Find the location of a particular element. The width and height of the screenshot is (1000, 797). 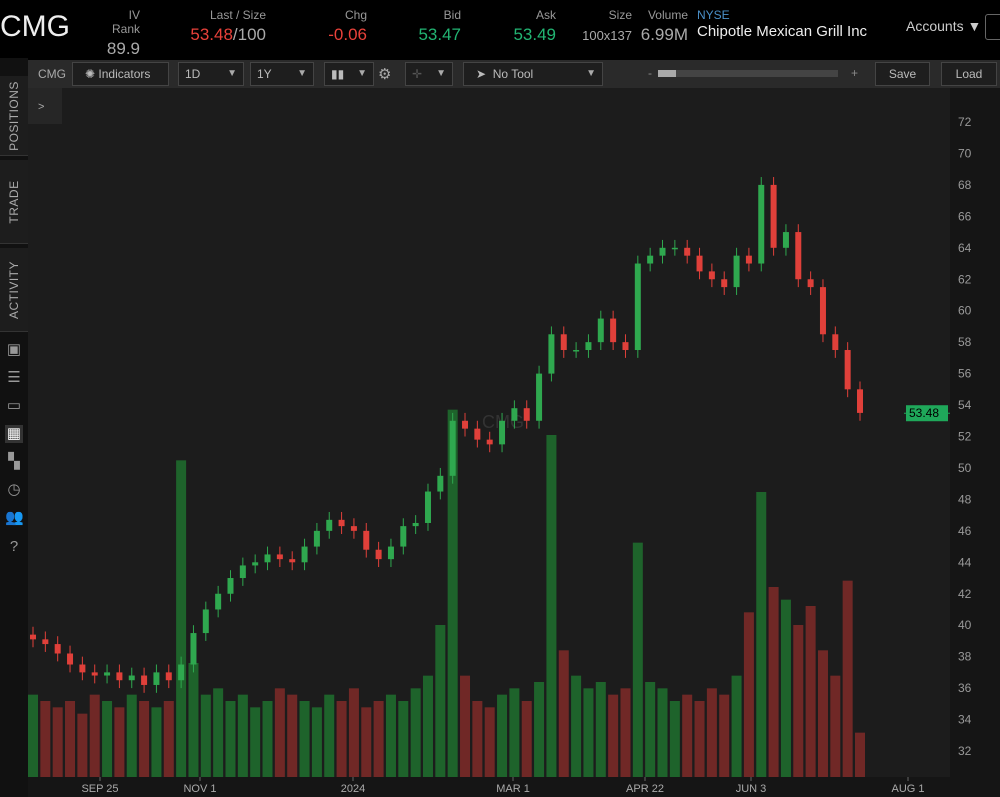

last-price: 53.48 is located at coordinates (211, 34).